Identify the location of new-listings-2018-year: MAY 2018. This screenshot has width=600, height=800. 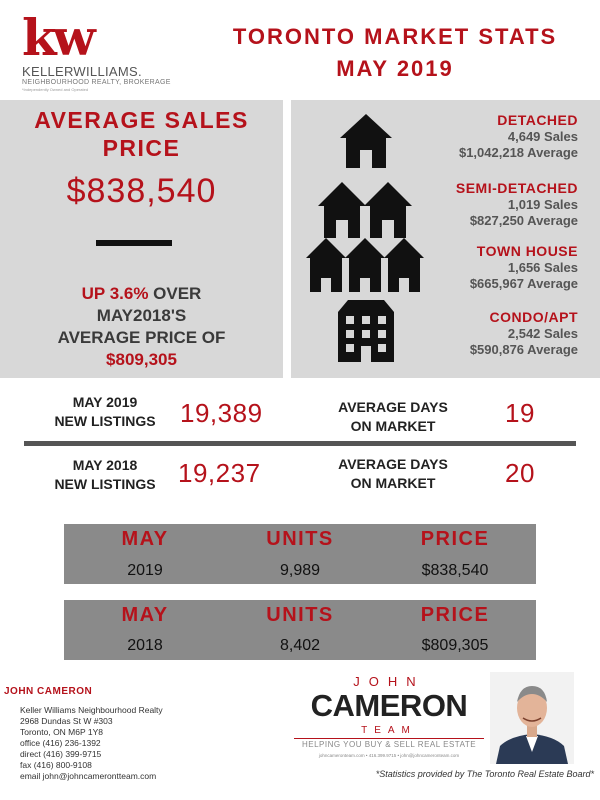
(105, 465).